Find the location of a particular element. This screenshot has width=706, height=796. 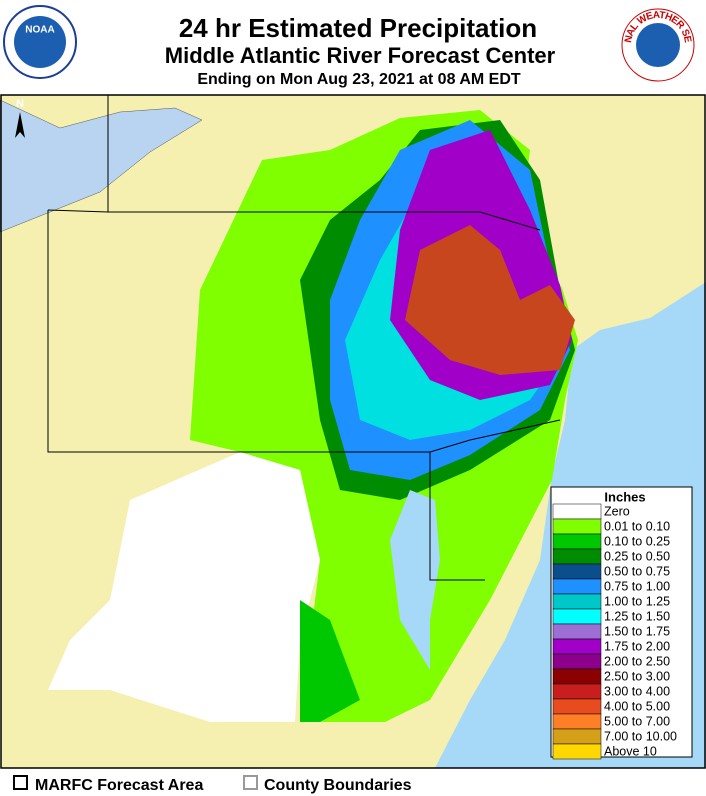

precip-zero is located at coordinates (184, 587).